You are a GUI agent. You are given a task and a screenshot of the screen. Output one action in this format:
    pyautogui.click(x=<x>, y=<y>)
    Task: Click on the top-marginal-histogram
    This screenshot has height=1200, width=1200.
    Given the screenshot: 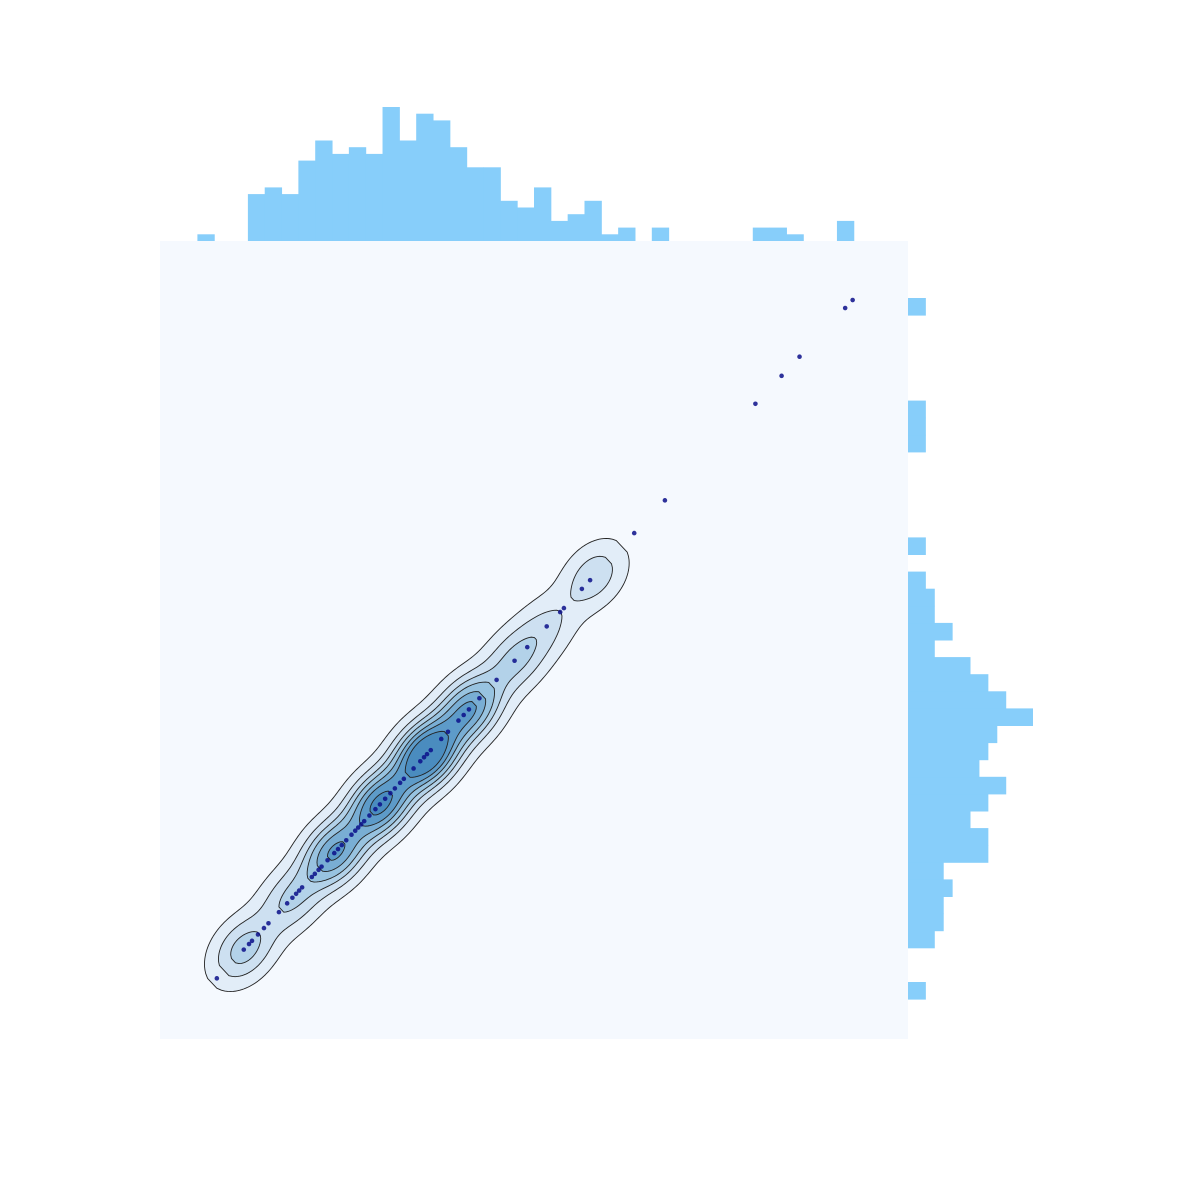 What is the action you would take?
    pyautogui.click(x=526, y=174)
    